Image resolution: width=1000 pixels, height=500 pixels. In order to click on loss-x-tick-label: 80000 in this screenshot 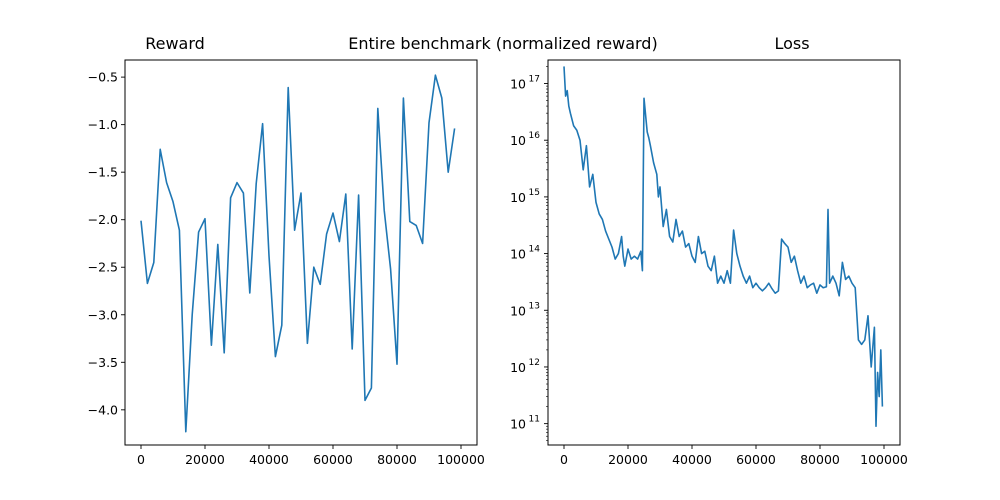, I will do `click(820, 459)`.